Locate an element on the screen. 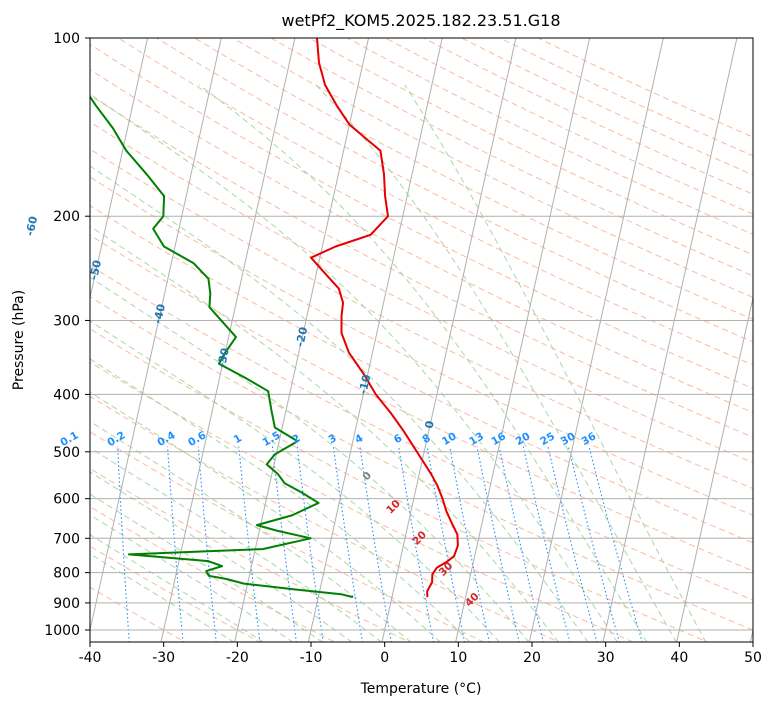 The height and width of the screenshot is (708, 775). mixing-ratio-label: 4 is located at coordinates (359, 439).